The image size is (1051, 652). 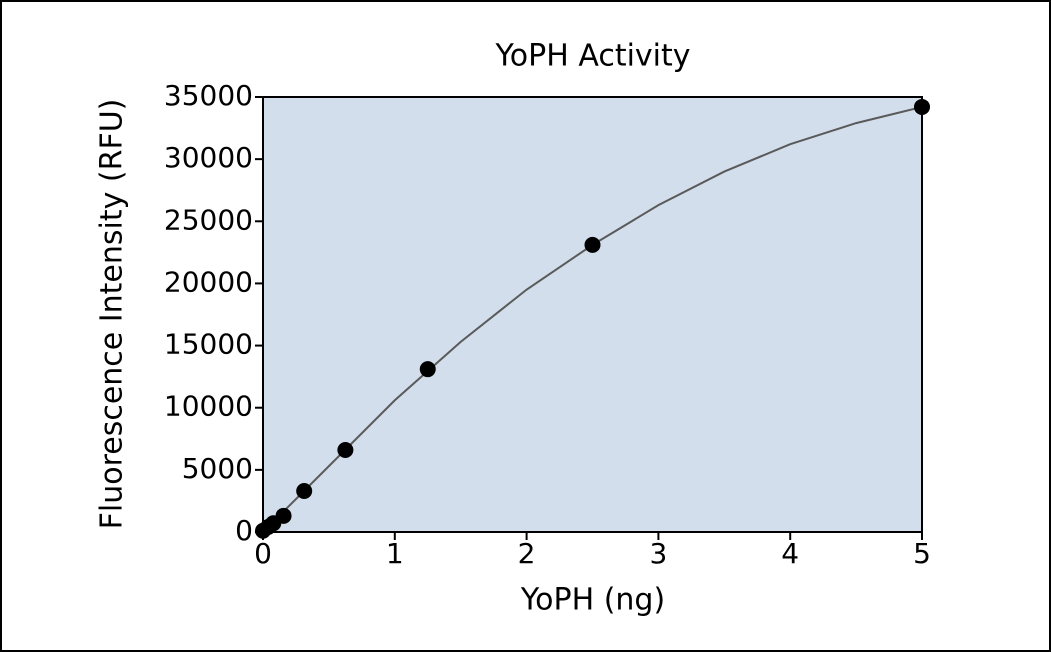 What do you see at coordinates (208, 281) in the screenshot?
I see `y-tick-label: 20000` at bounding box center [208, 281].